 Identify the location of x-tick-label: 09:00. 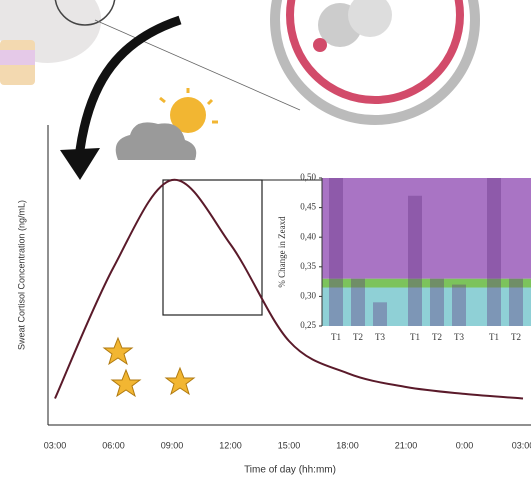
(172, 445).